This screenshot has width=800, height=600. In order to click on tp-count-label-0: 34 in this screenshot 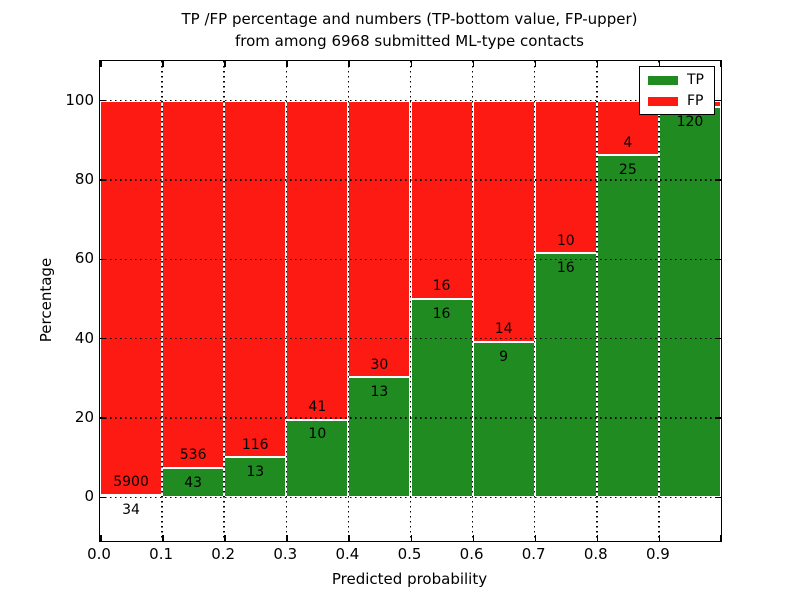, I will do `click(131, 509)`.